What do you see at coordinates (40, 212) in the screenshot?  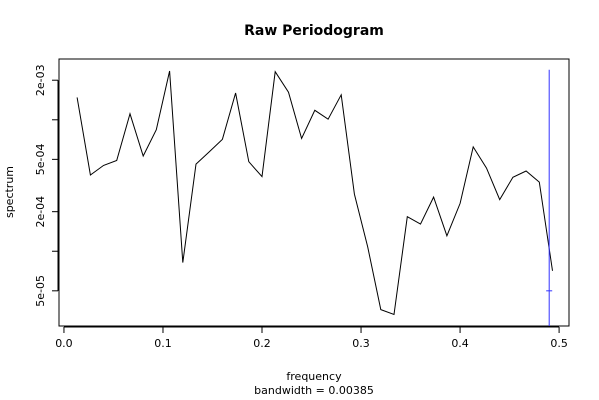 I see `y-tick-label: 2e-04` at bounding box center [40, 212].